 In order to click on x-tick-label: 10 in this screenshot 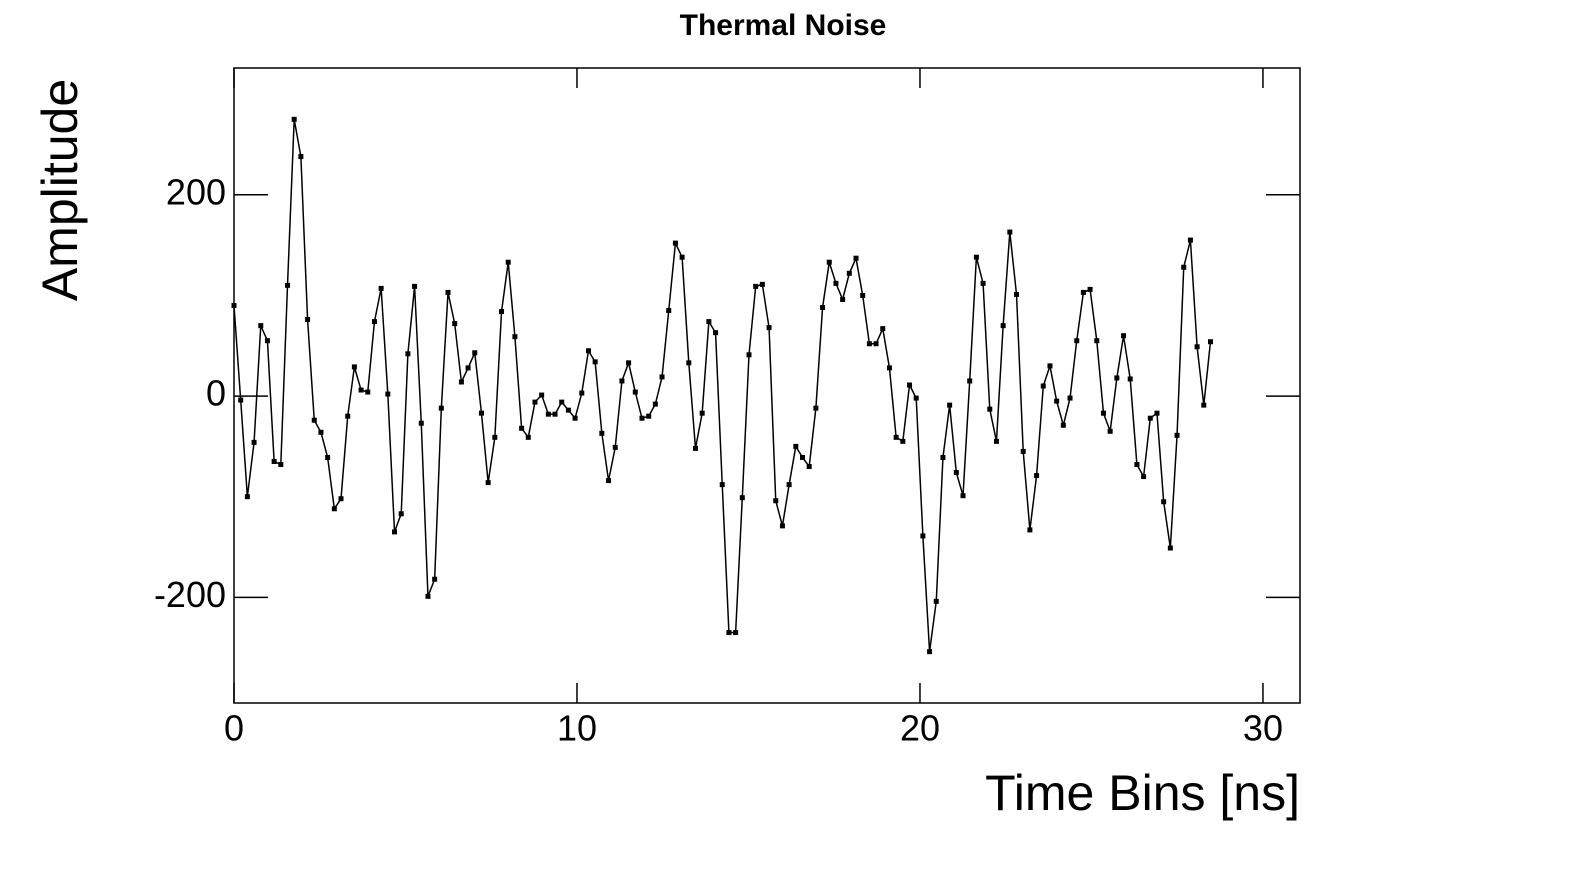, I will do `click(577, 728)`.